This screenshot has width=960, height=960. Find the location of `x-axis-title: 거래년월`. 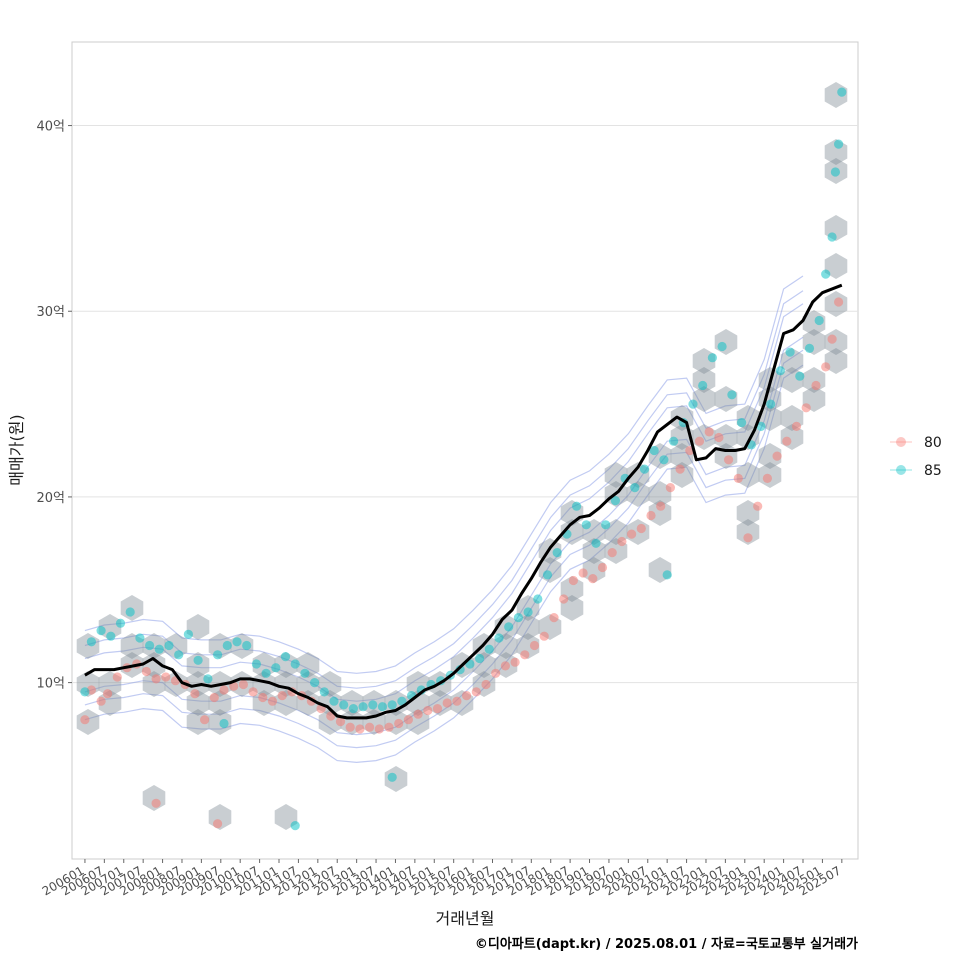

x-axis-title: 거래년월 is located at coordinates (465, 918).